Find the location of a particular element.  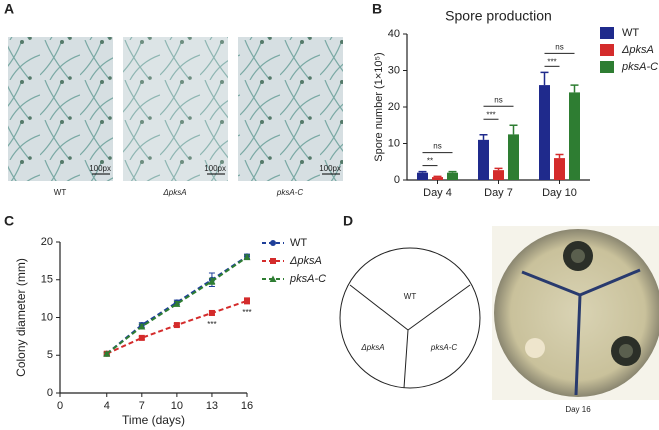

x-tick-label: 16 is located at coordinates (247, 406).